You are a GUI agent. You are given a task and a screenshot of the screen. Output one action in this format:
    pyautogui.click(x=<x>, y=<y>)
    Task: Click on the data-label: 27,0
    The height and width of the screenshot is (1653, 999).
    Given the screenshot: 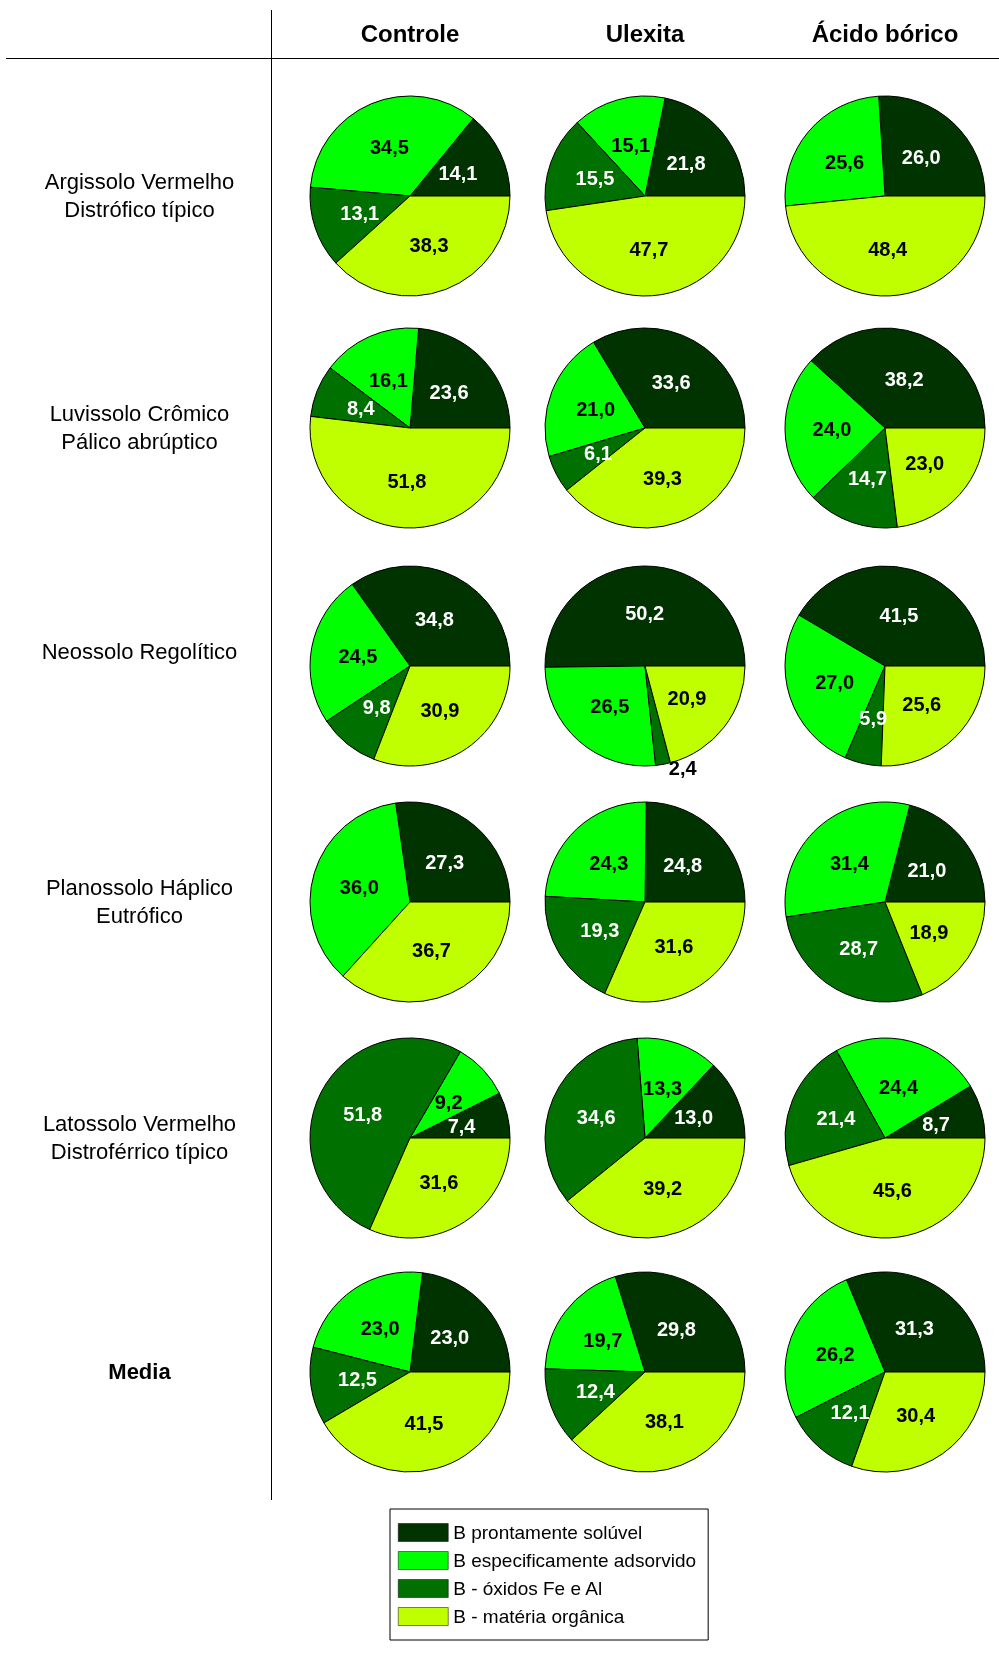 What is the action you would take?
    pyautogui.click(x=835, y=682)
    